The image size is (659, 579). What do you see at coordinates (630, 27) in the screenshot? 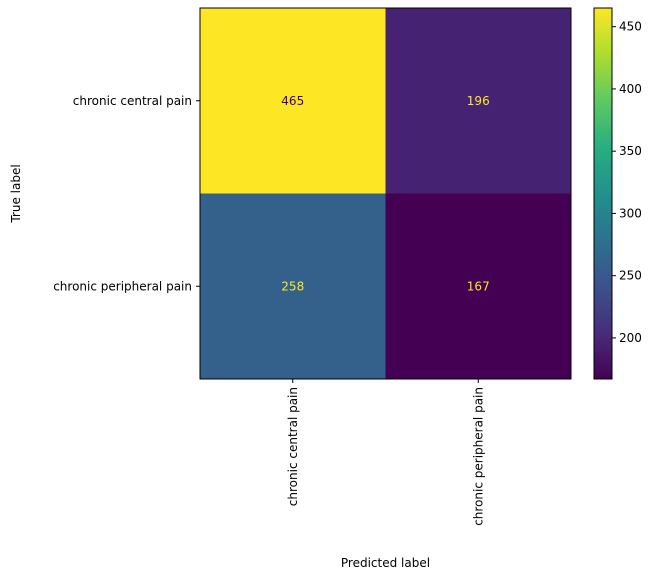
I see `colorbar-tick-label: 450` at bounding box center [630, 27].